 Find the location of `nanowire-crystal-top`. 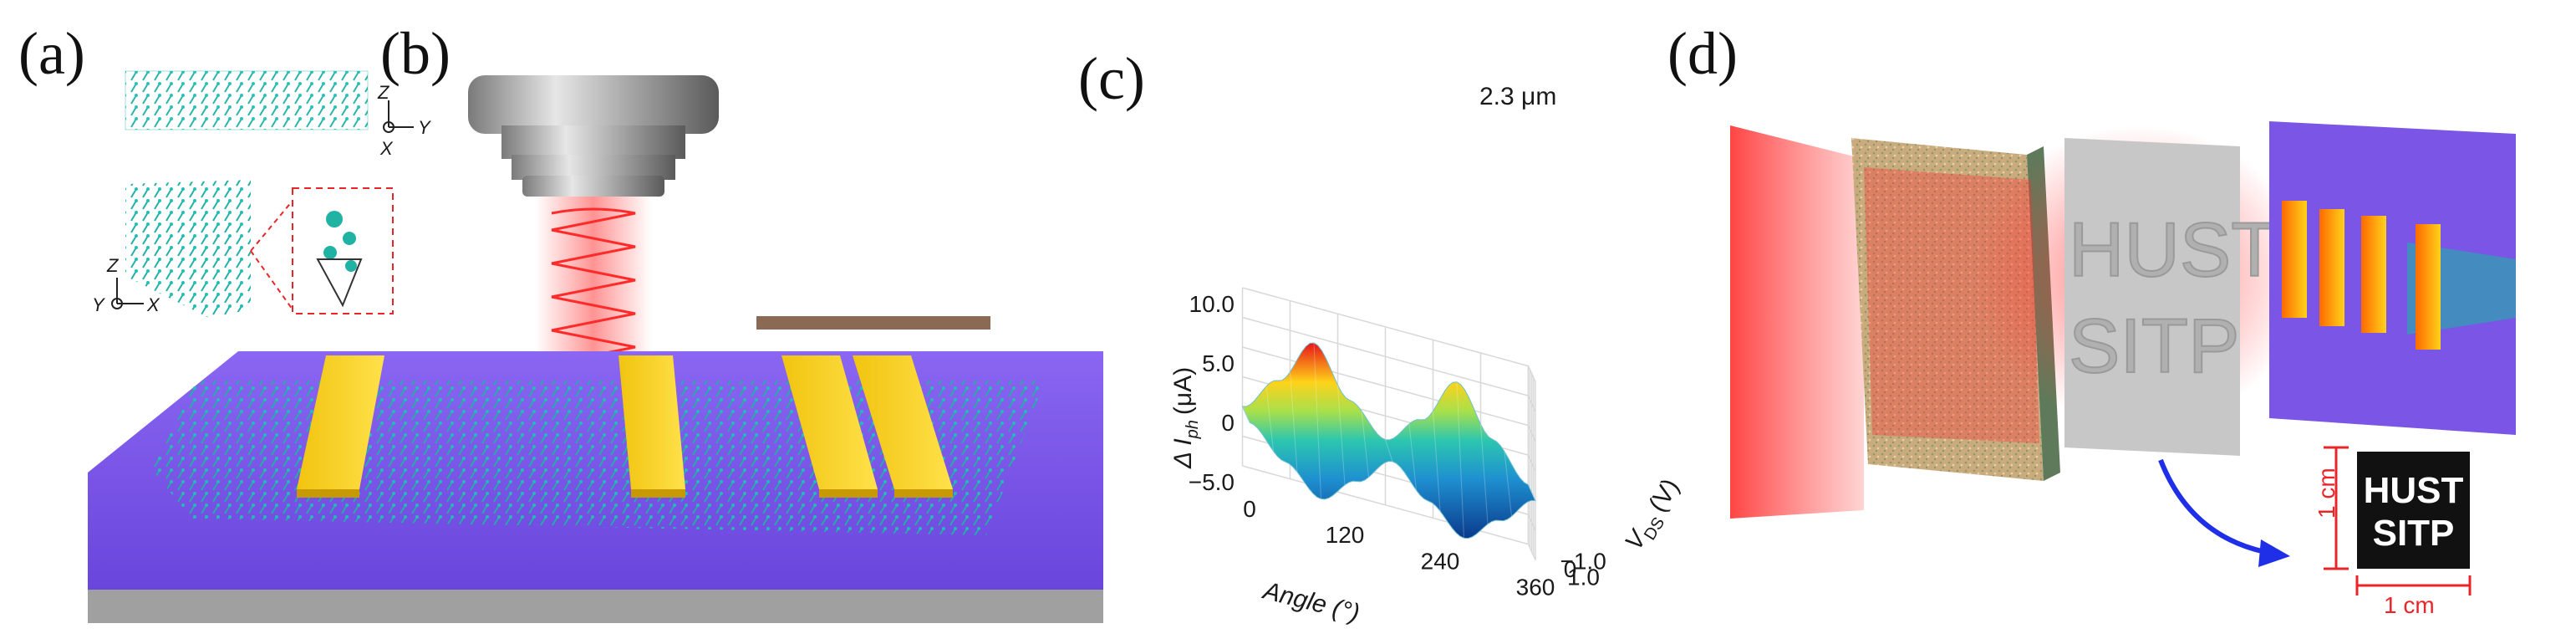

nanowire-crystal-top is located at coordinates (247, 100).